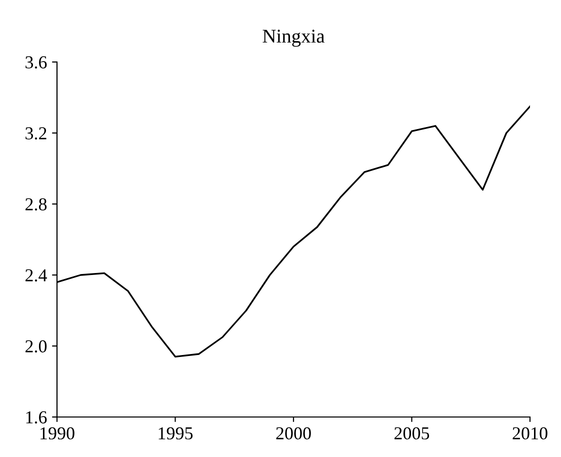 This screenshot has height=457, width=561. What do you see at coordinates (36, 417) in the screenshot?
I see `y-tick-label: 1.6` at bounding box center [36, 417].